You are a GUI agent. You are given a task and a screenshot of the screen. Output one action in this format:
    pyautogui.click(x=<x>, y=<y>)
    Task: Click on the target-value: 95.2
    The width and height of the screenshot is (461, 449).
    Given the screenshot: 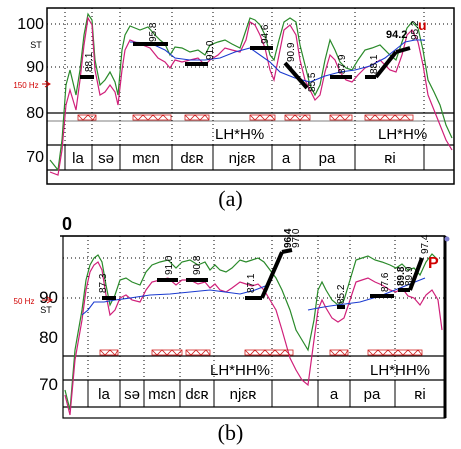 What is the action you would take?
    pyautogui.click(x=415, y=30)
    